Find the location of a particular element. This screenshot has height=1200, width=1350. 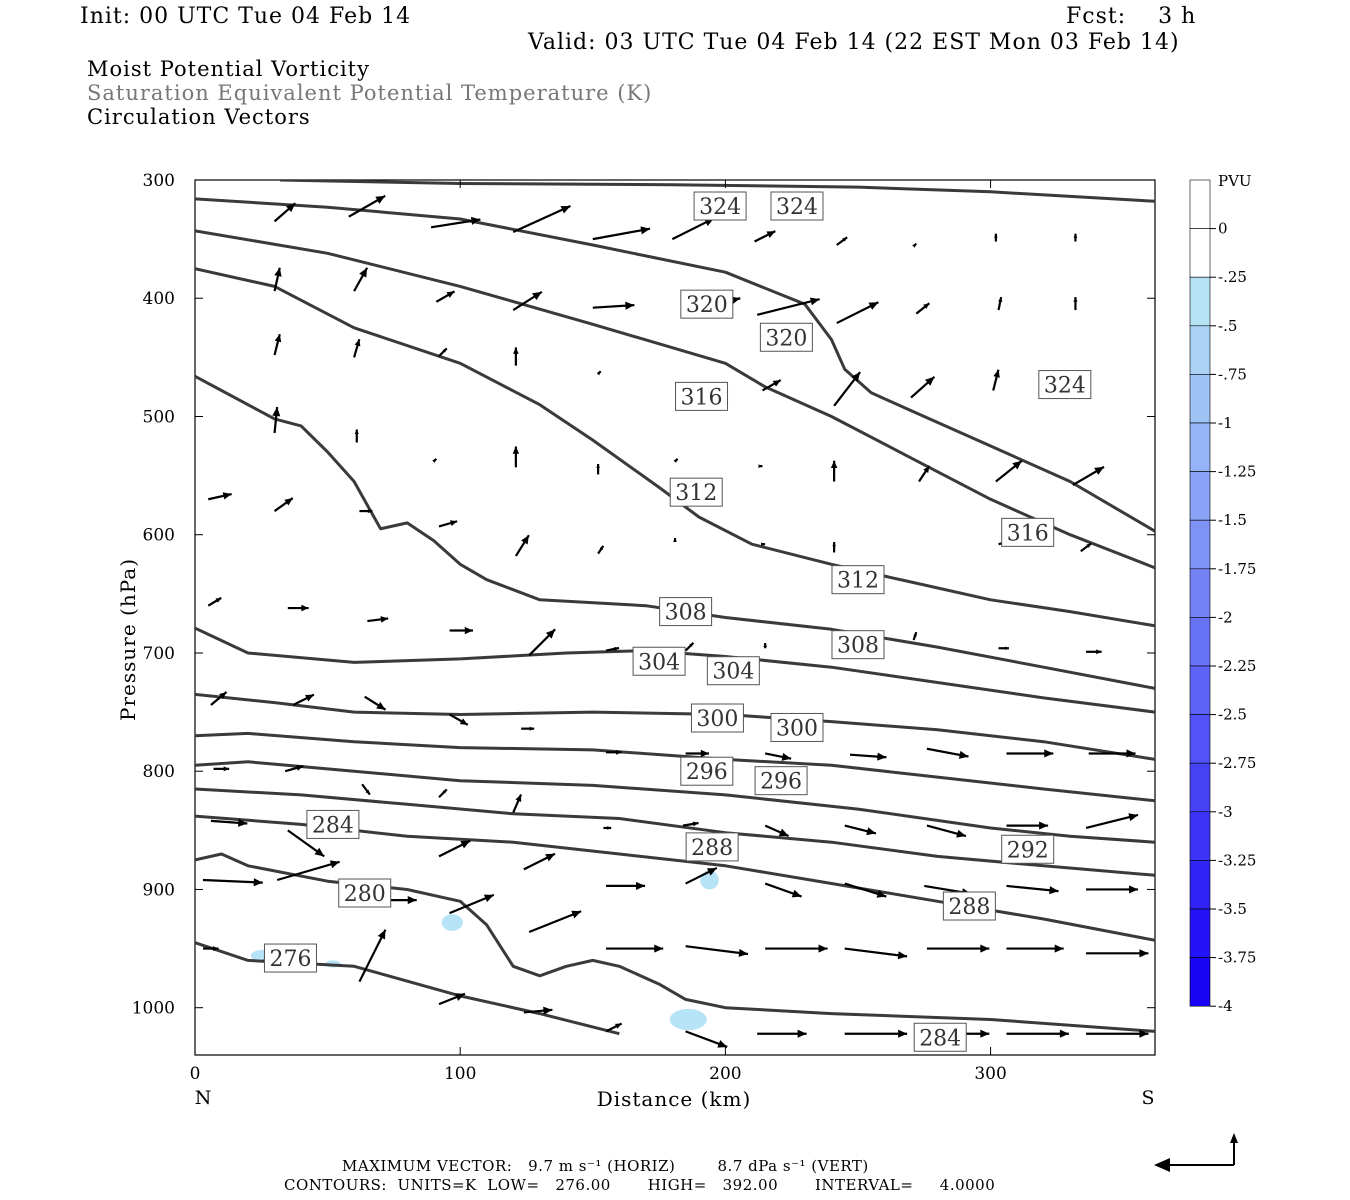

contour-label: 316 is located at coordinates (1028, 532).